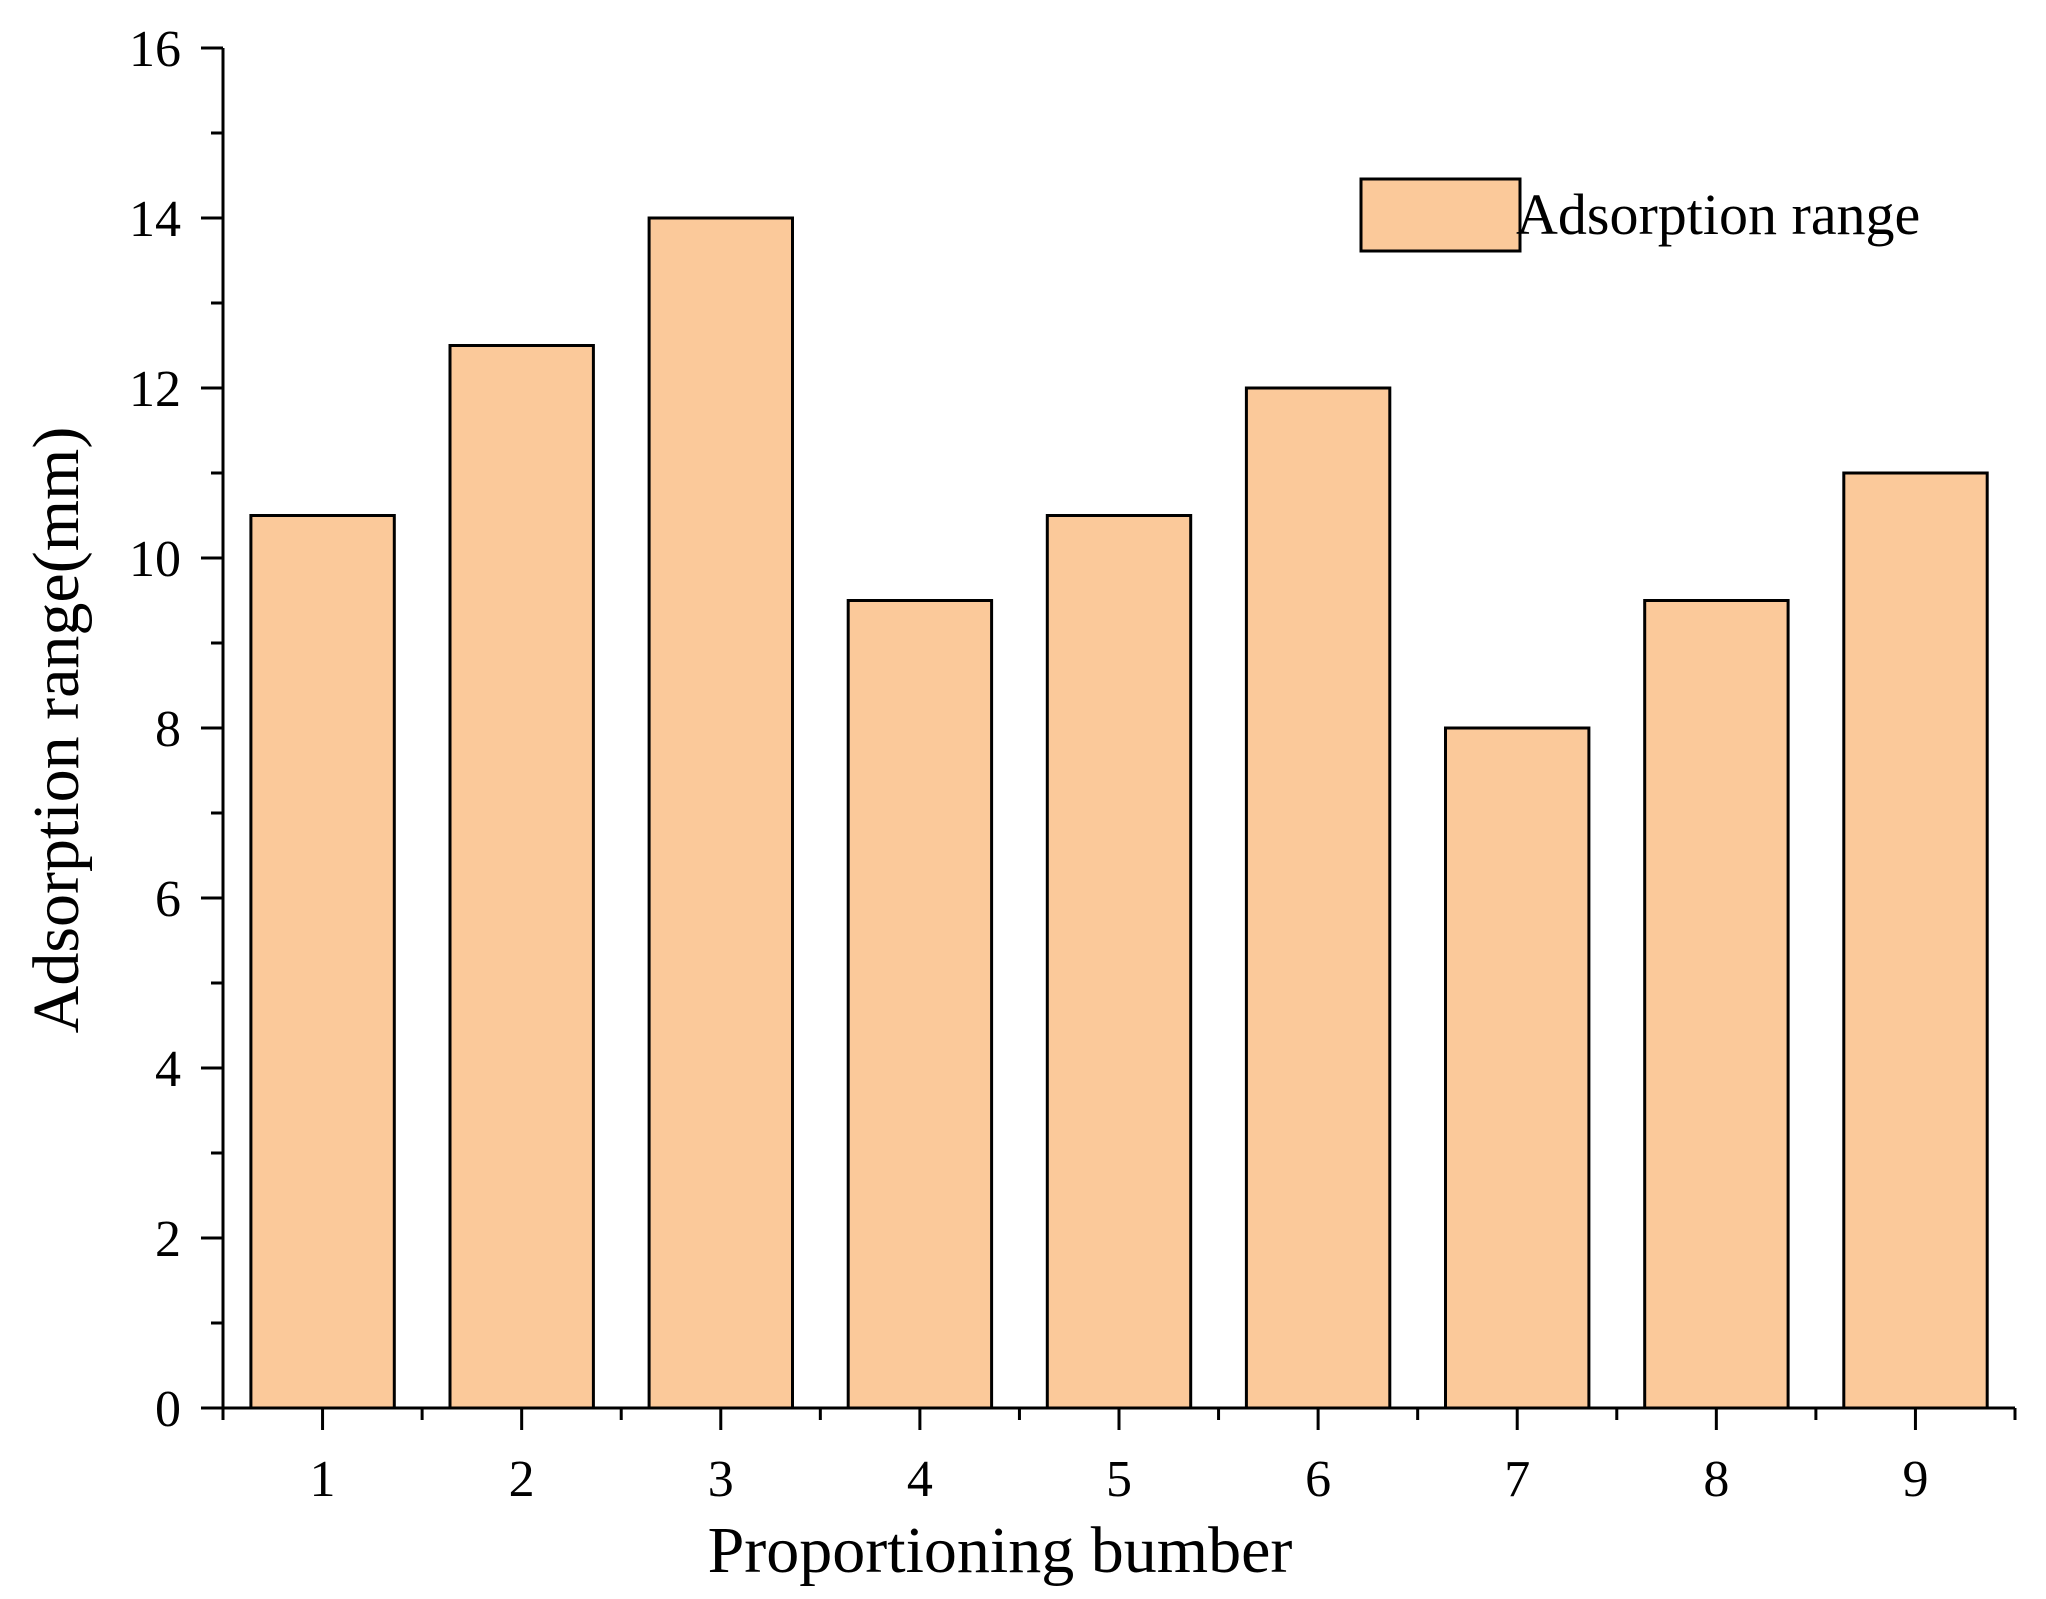  Describe the element at coordinates (920, 1479) in the screenshot. I see `x-tick-label: 4` at that location.